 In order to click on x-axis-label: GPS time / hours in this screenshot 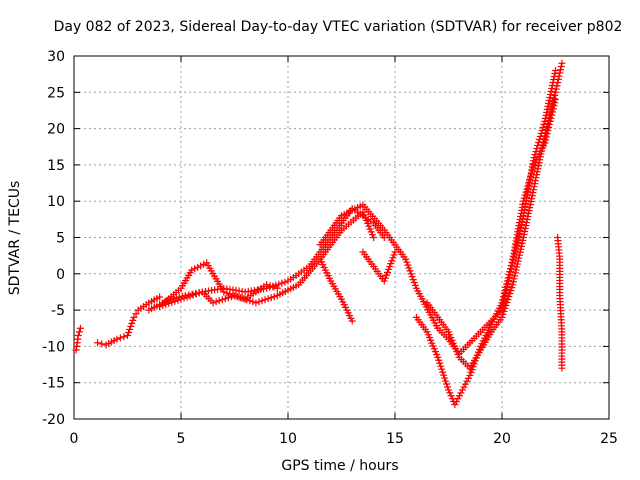, I will do `click(339, 466)`.